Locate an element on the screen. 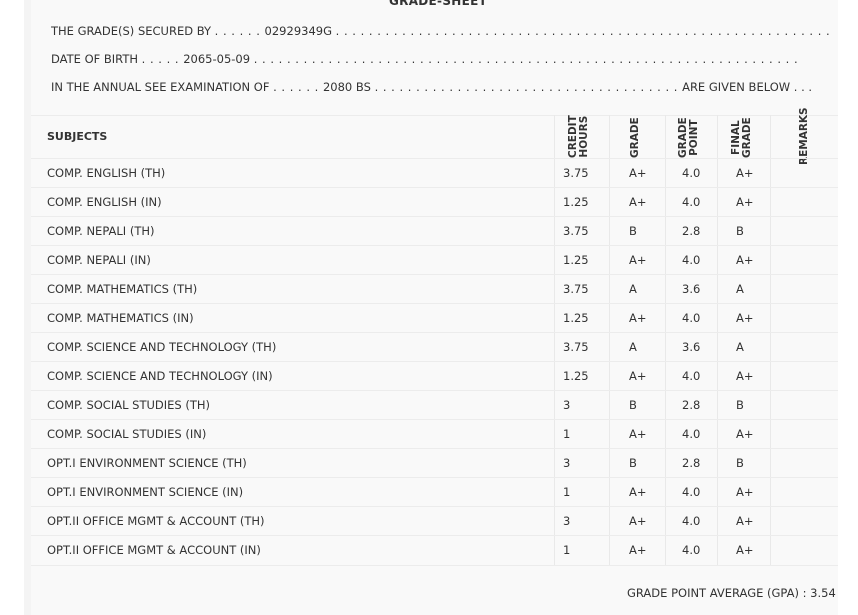  grade-header: GRADE is located at coordinates (635, 137).